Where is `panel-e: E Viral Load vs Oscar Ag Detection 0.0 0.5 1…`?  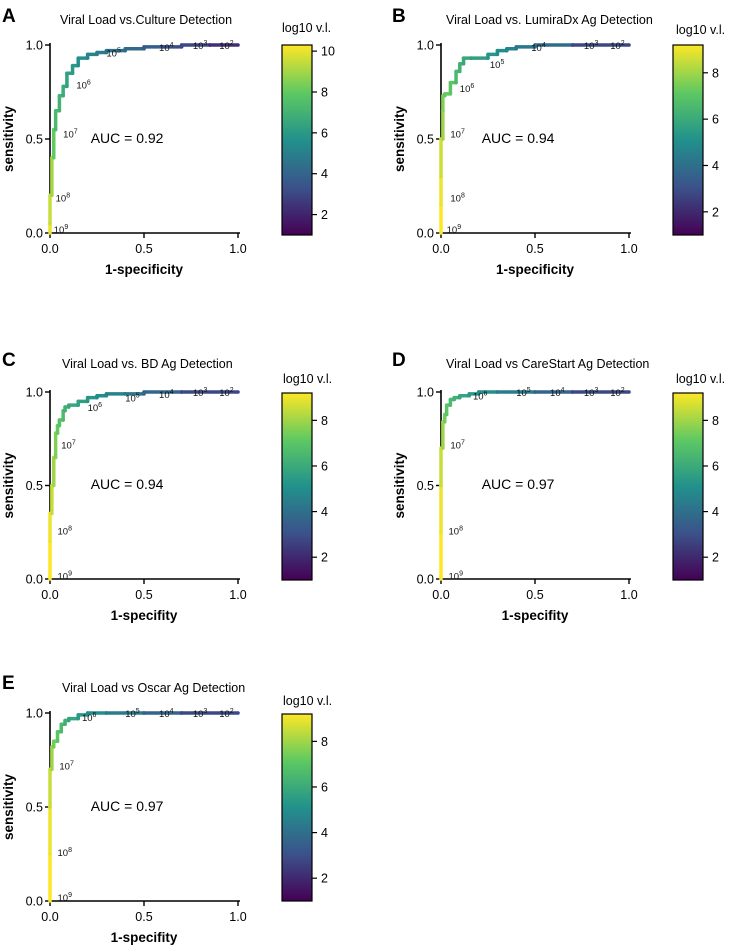 panel-e: E Viral Load vs Oscar Ag Detection 0.0 0.5 1… is located at coordinates (166, 809).